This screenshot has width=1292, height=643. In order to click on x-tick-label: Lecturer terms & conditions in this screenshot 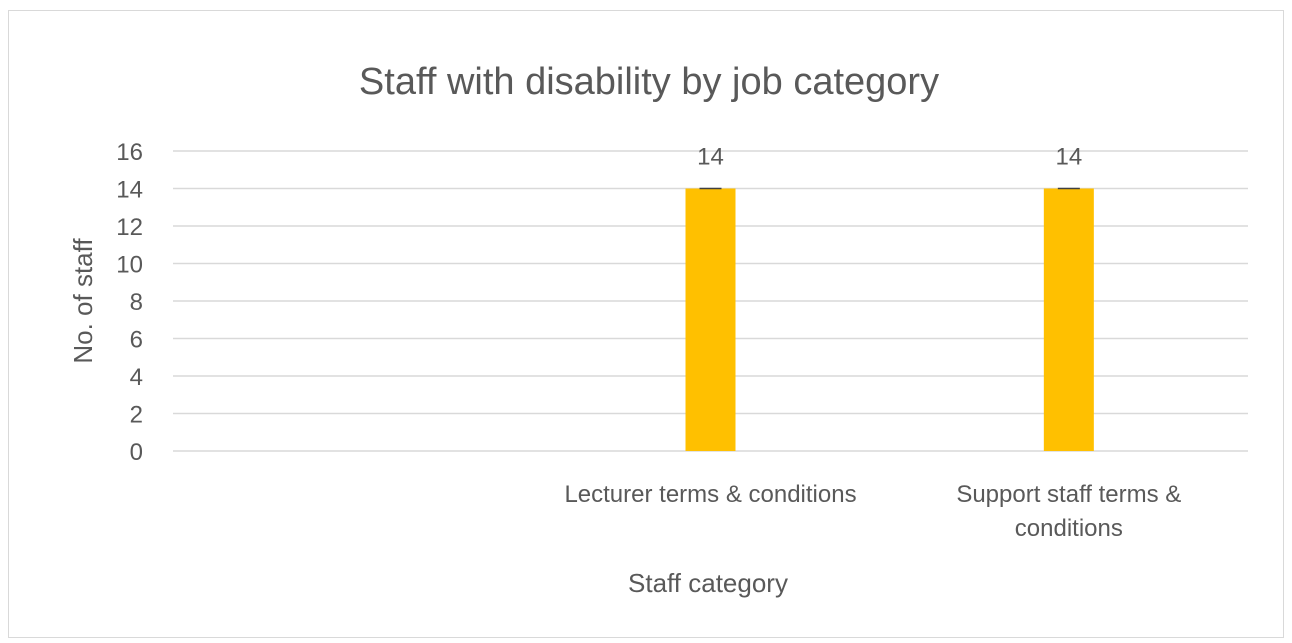, I will do `click(710, 494)`.